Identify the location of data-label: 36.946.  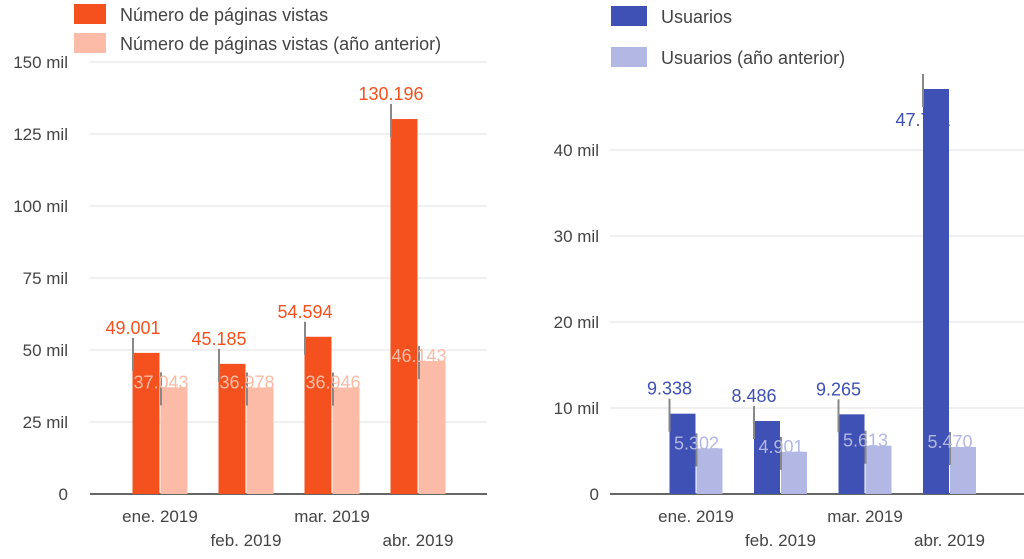
(332, 383).